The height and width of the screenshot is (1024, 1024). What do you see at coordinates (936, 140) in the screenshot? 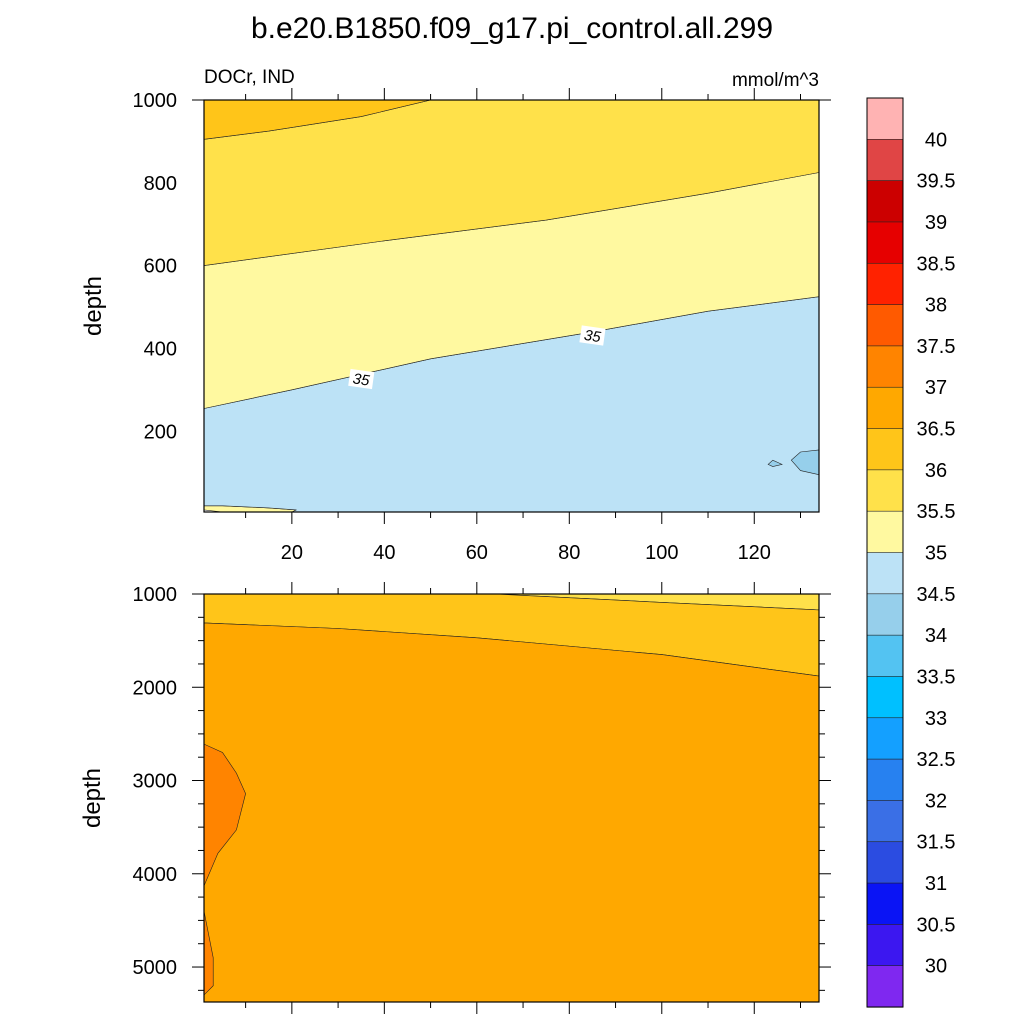
I see `colorbar-label-0: 40` at bounding box center [936, 140].